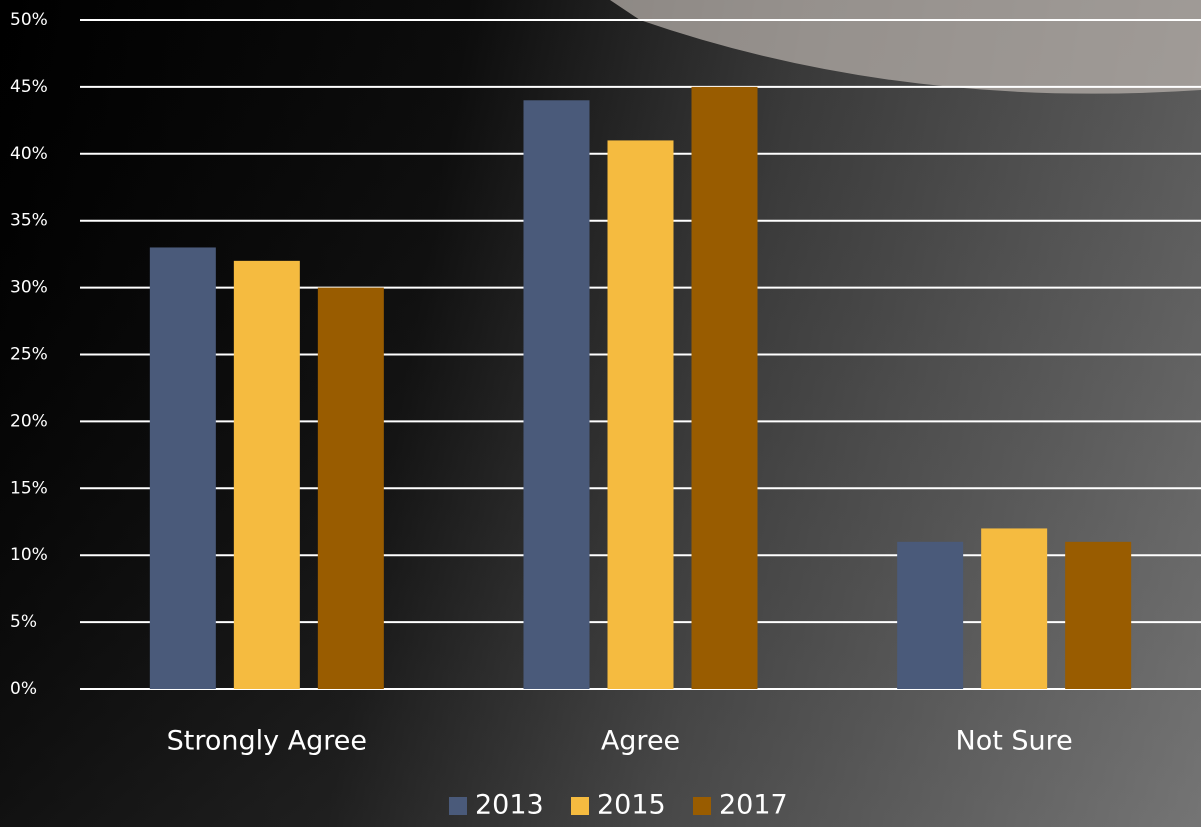 This screenshot has height=827, width=1201. Describe the element at coordinates (905, 47) in the screenshot. I see `background-photo` at that location.